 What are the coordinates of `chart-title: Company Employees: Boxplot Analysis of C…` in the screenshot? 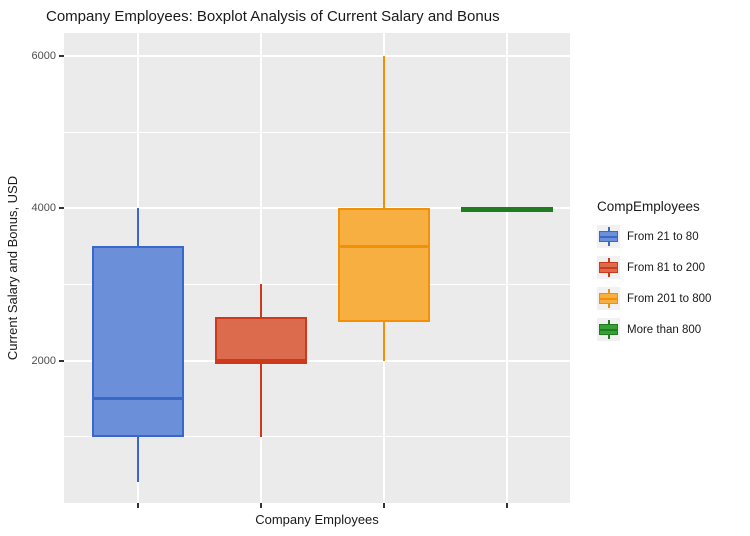 It's located at (273, 16).